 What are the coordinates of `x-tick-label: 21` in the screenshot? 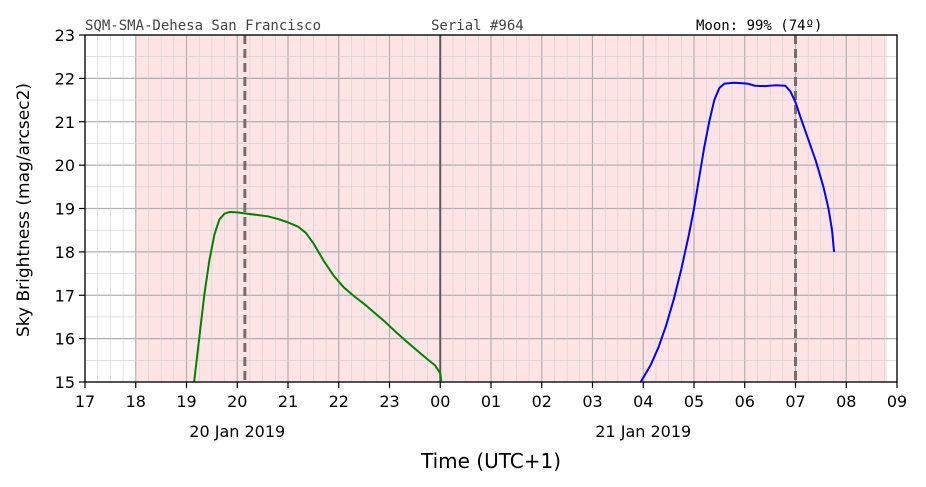 It's located at (288, 401).